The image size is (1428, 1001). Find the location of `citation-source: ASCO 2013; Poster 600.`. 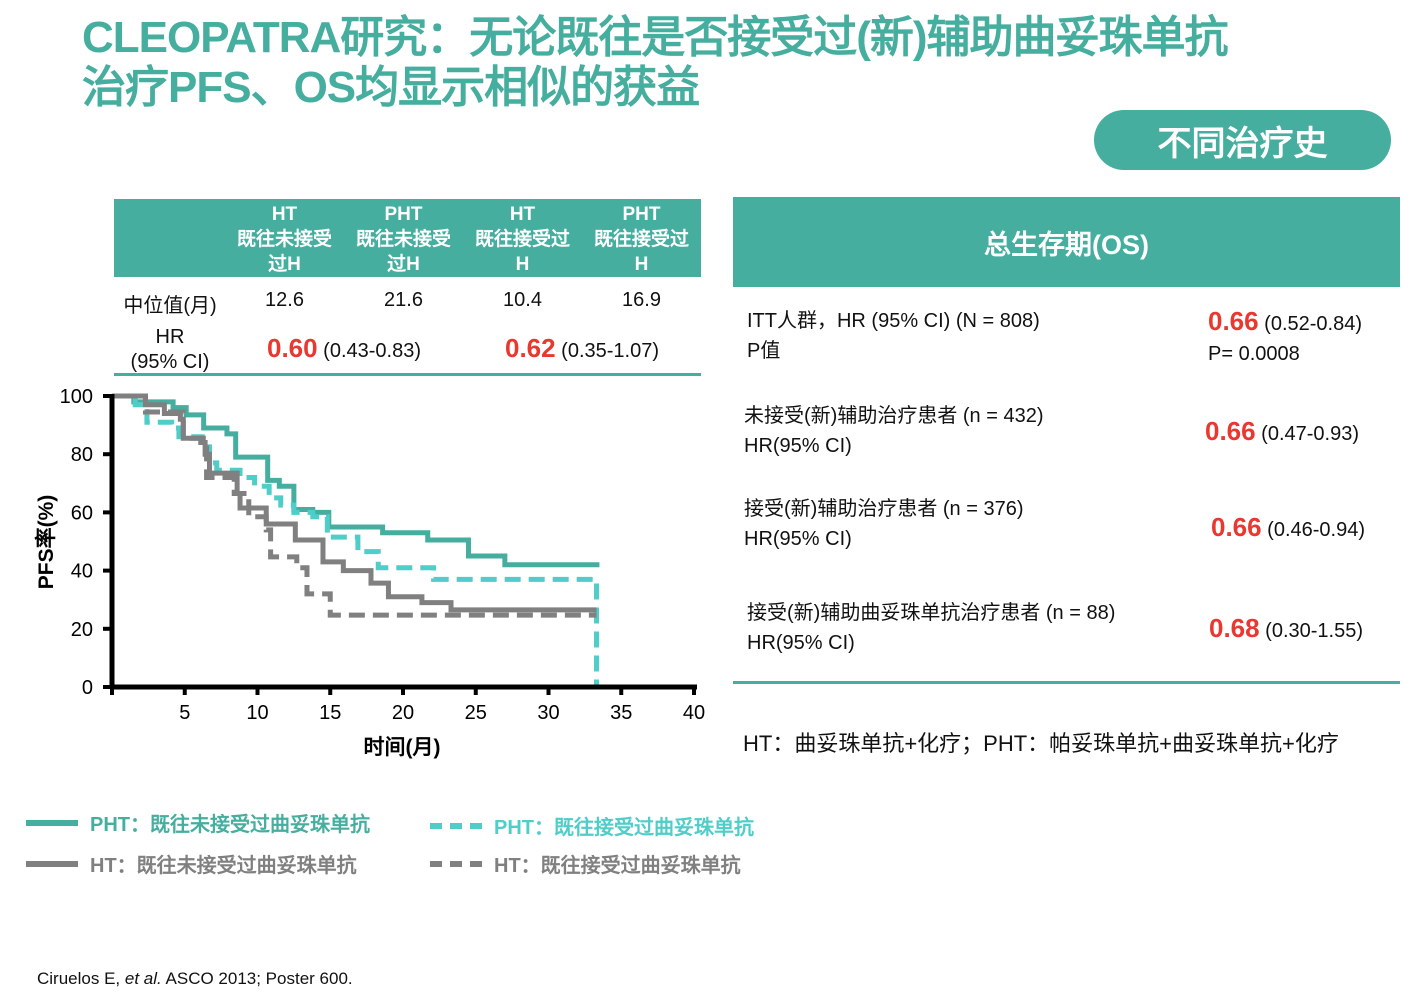

citation-source: ASCO 2013; Poster 600. is located at coordinates (257, 978).